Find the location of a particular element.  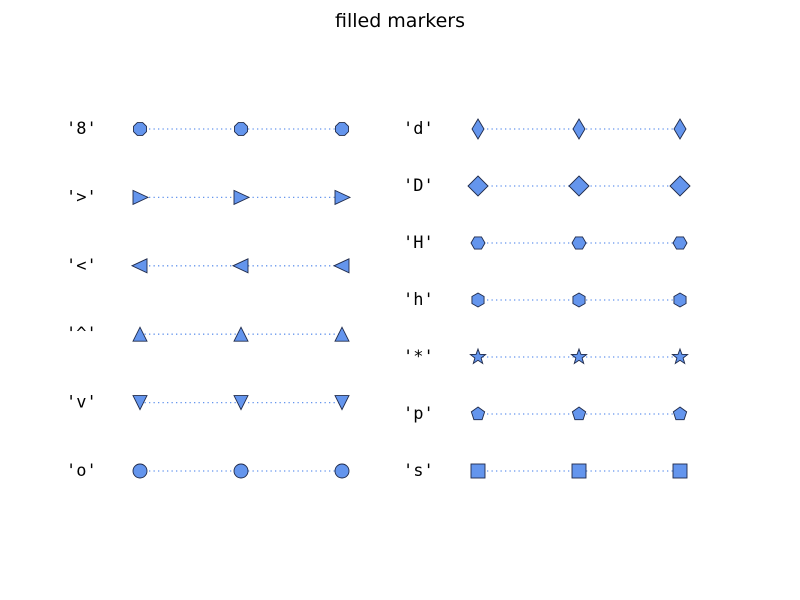

marker-row: 's' is located at coordinates (545, 471).